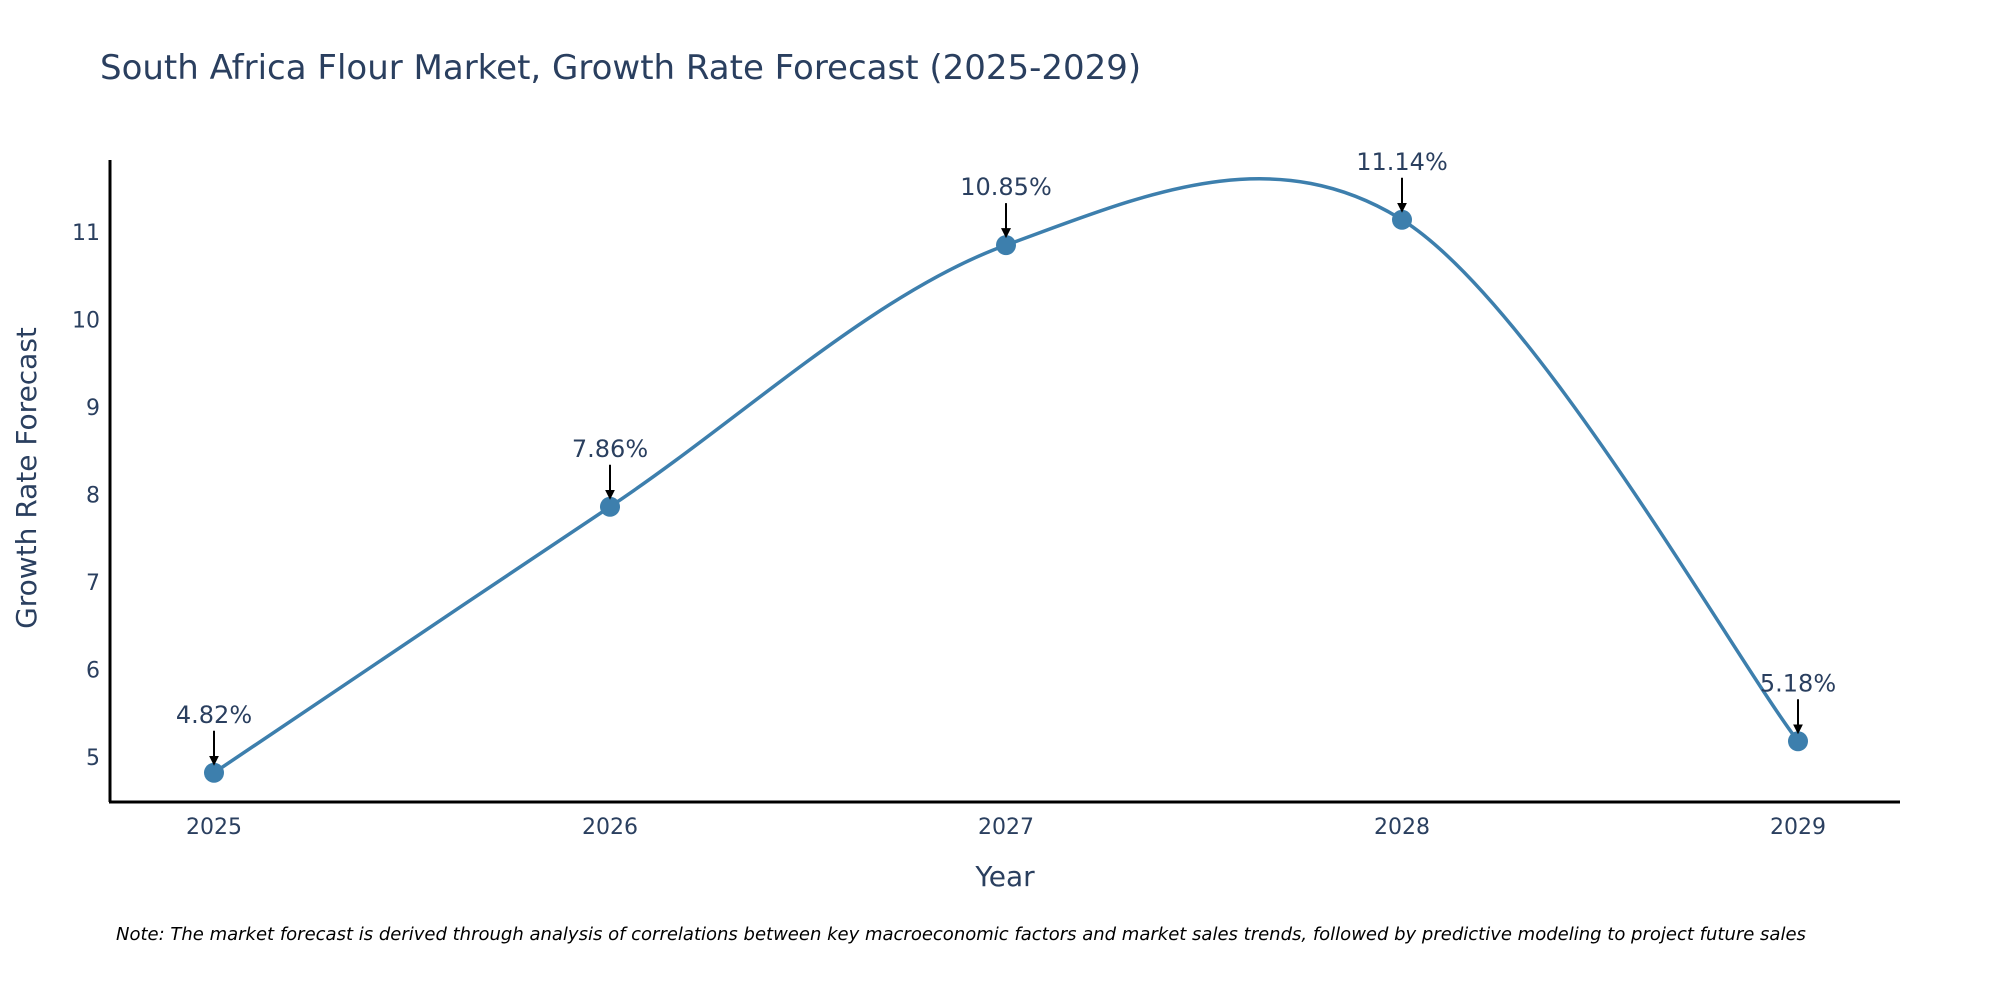 This screenshot has width=2000, height=1000. I want to click on y-tick-labels: 5 6 7 8 9 10 11, so click(86, 496).